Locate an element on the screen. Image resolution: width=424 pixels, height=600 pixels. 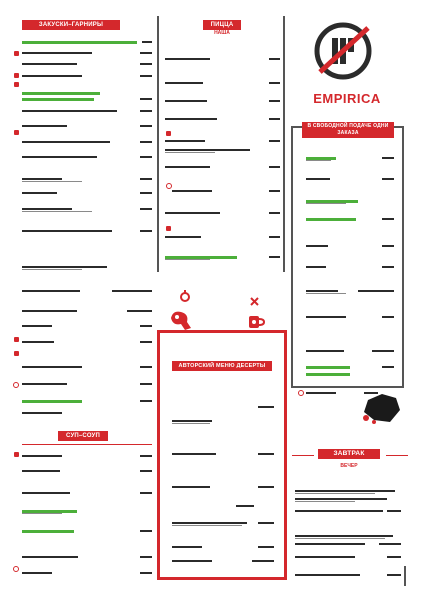
right-menu-box is located at coordinates (347, 257).